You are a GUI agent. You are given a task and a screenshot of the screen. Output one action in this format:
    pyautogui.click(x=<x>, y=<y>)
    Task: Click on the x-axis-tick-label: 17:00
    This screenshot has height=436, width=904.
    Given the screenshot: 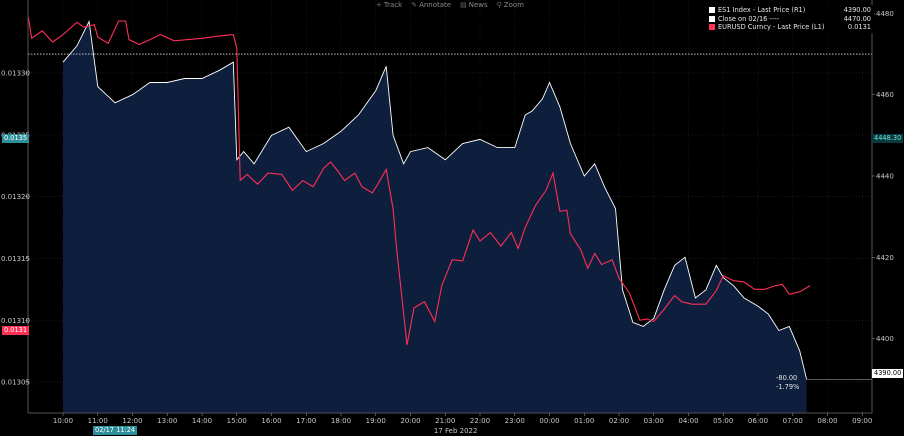 What is the action you would take?
    pyautogui.click(x=306, y=421)
    